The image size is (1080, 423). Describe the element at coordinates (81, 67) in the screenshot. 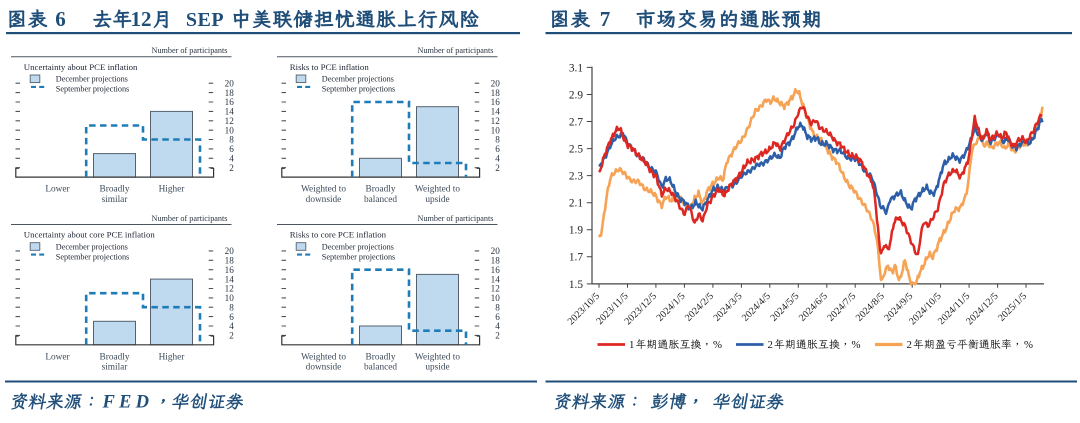

I see `svg-text:Uncertainty about PCE inflatio: Uncertainty about PCE inflation` at that location.